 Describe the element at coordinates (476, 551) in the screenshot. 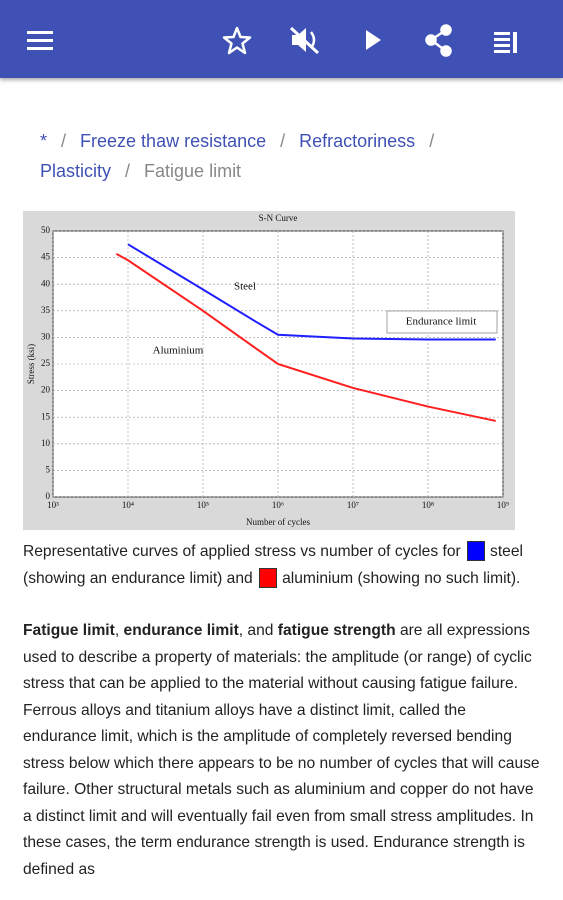

I see `steel-swatch` at that location.